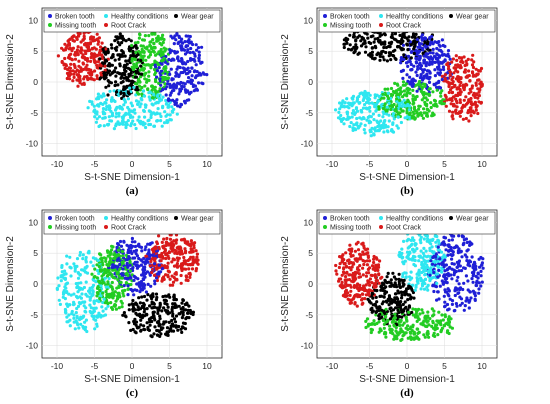  Describe the element at coordinates (310, 51) in the screenshot. I see `y-tick-label: 5` at that location.